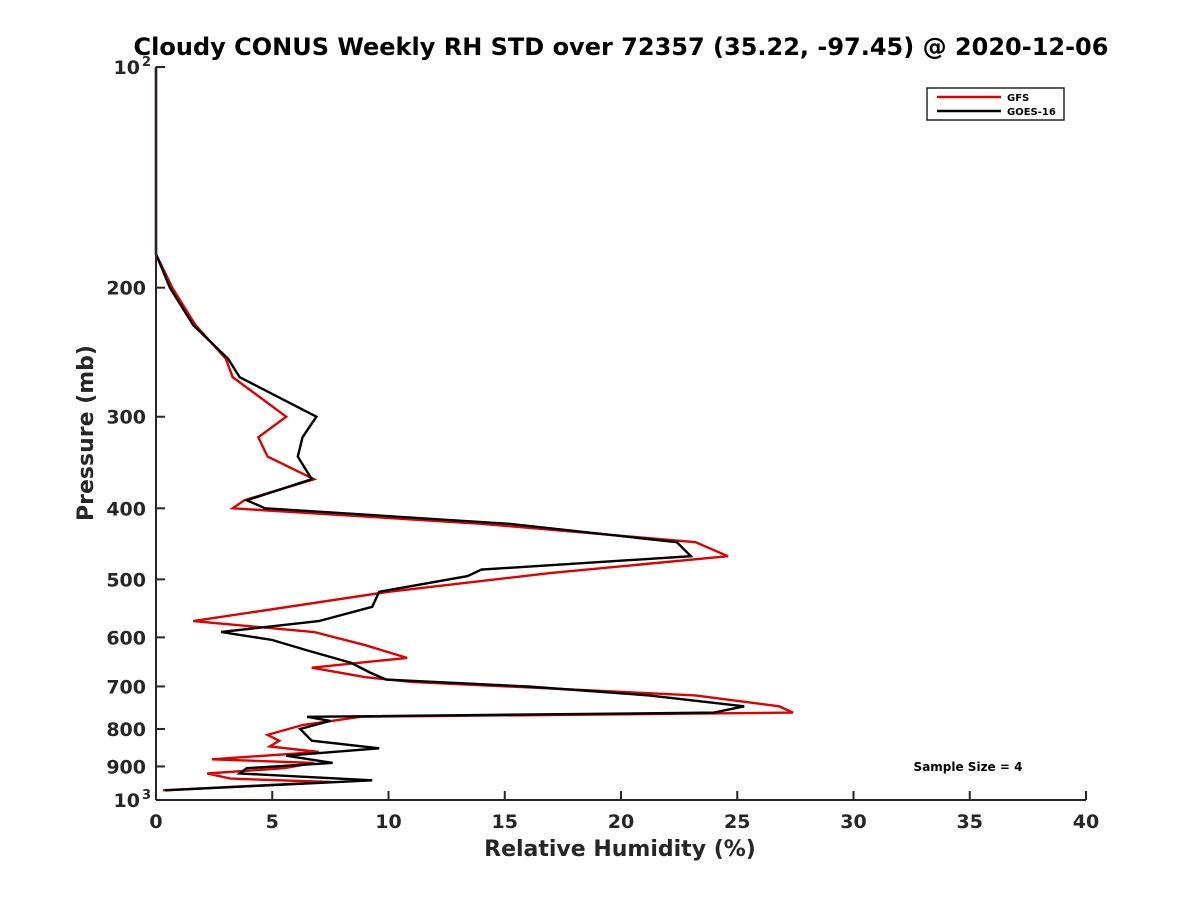  I want to click on legend-box, so click(995, 104).